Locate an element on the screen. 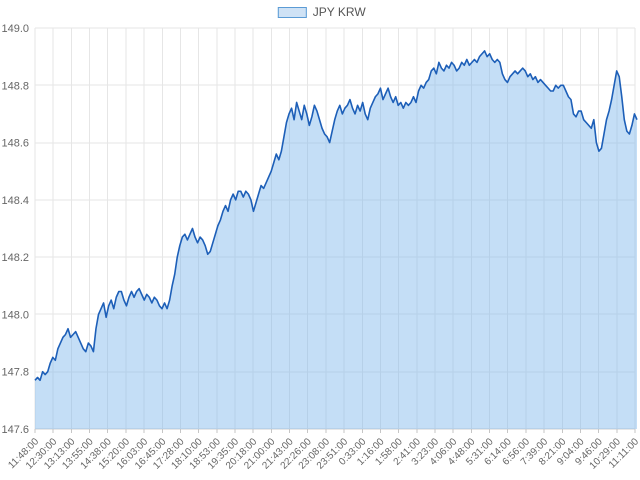  x-axis-ticks is located at coordinates (335, 431).